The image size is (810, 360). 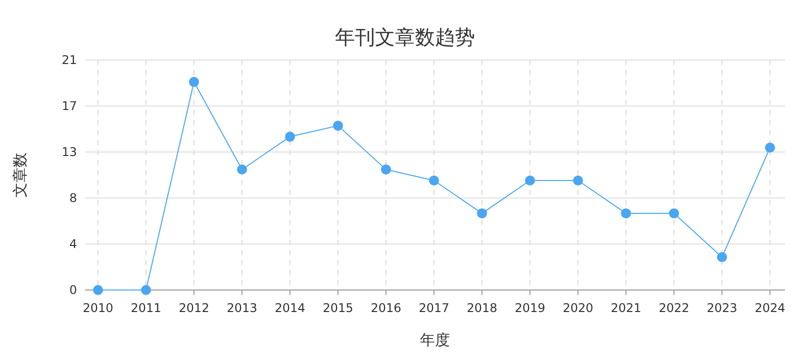 What do you see at coordinates (69, 60) in the screenshot?
I see `y-tick-label: 21` at bounding box center [69, 60].